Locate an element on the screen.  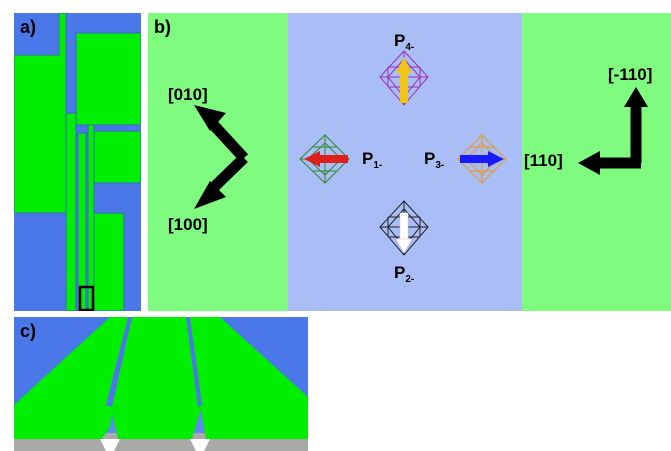
cube-p2 is located at coordinates (404, 228).